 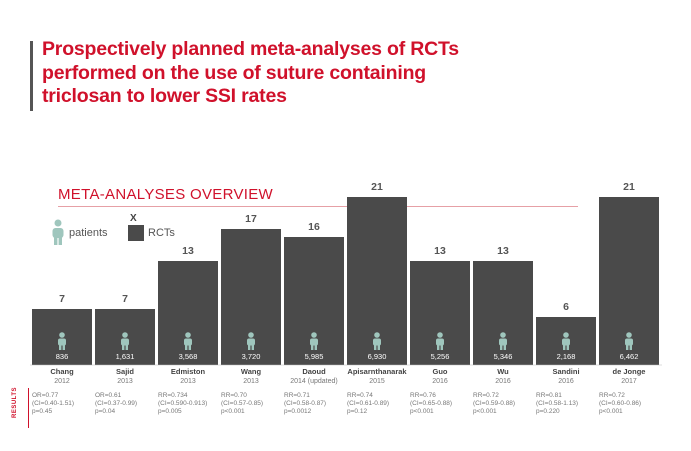 I want to click on result-stat: RR=0.71 (CI=0.58-0.87) p=0.0012, so click(x=305, y=403).